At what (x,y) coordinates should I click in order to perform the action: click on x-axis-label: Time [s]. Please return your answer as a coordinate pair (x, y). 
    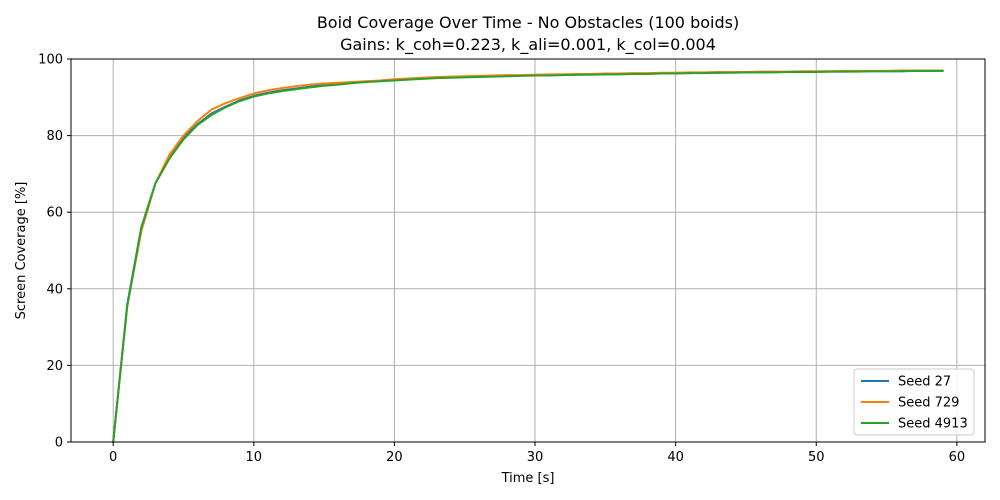
    Looking at the image, I should click on (528, 478).